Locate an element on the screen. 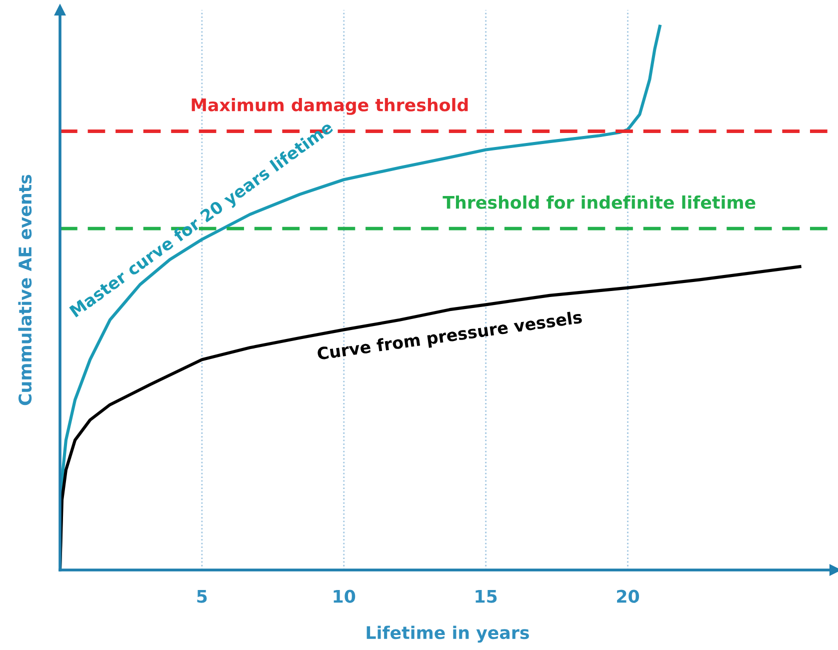 Image resolution: width=838 pixels, height=650 pixels. x-tick-label: 5 is located at coordinates (202, 596).